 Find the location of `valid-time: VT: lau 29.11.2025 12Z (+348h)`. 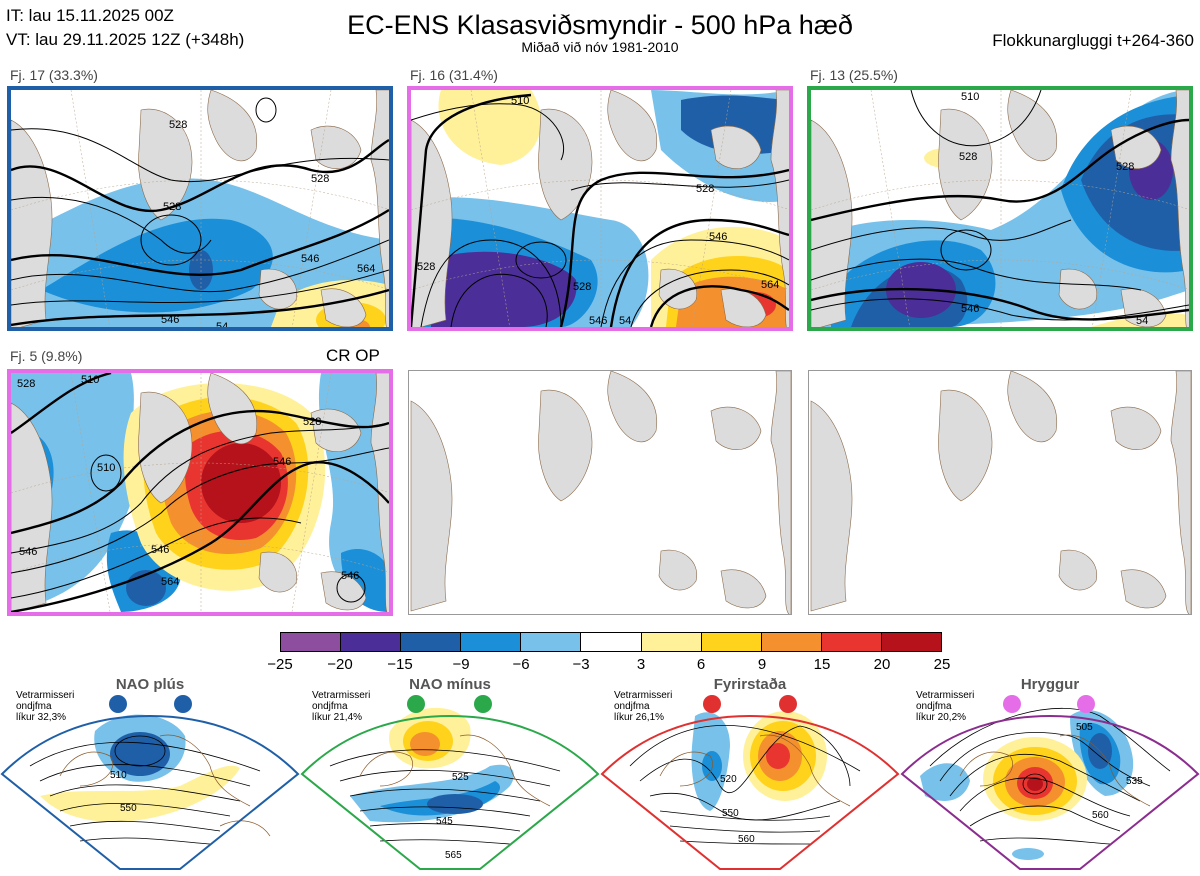

valid-time: VT: lau 29.11.2025 12Z (+348h) is located at coordinates (125, 39).